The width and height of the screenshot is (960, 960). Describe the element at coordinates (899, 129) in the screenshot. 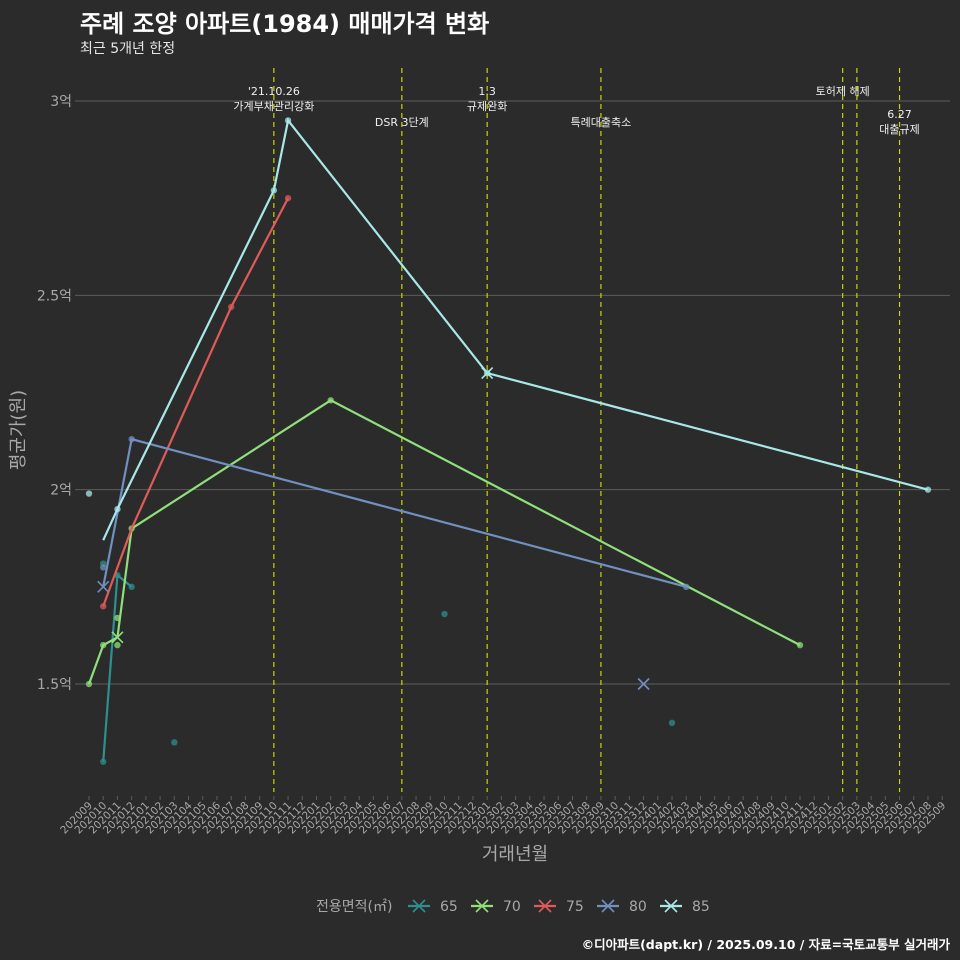

I see `event-label: 대출규제` at that location.